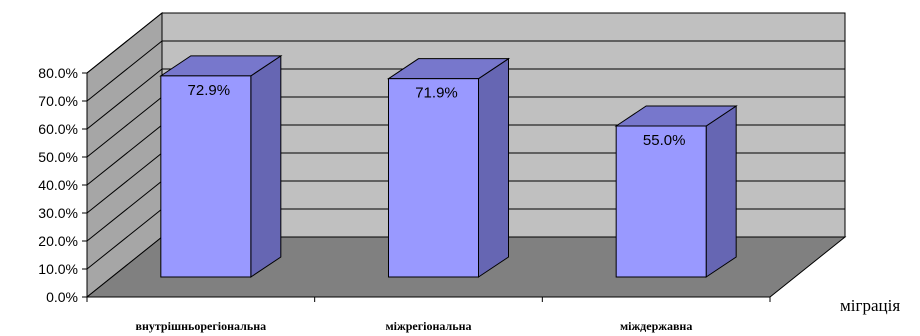  Describe the element at coordinates (58, 185) in the screenshot. I see `y-tick-label: 40.0%` at that location.